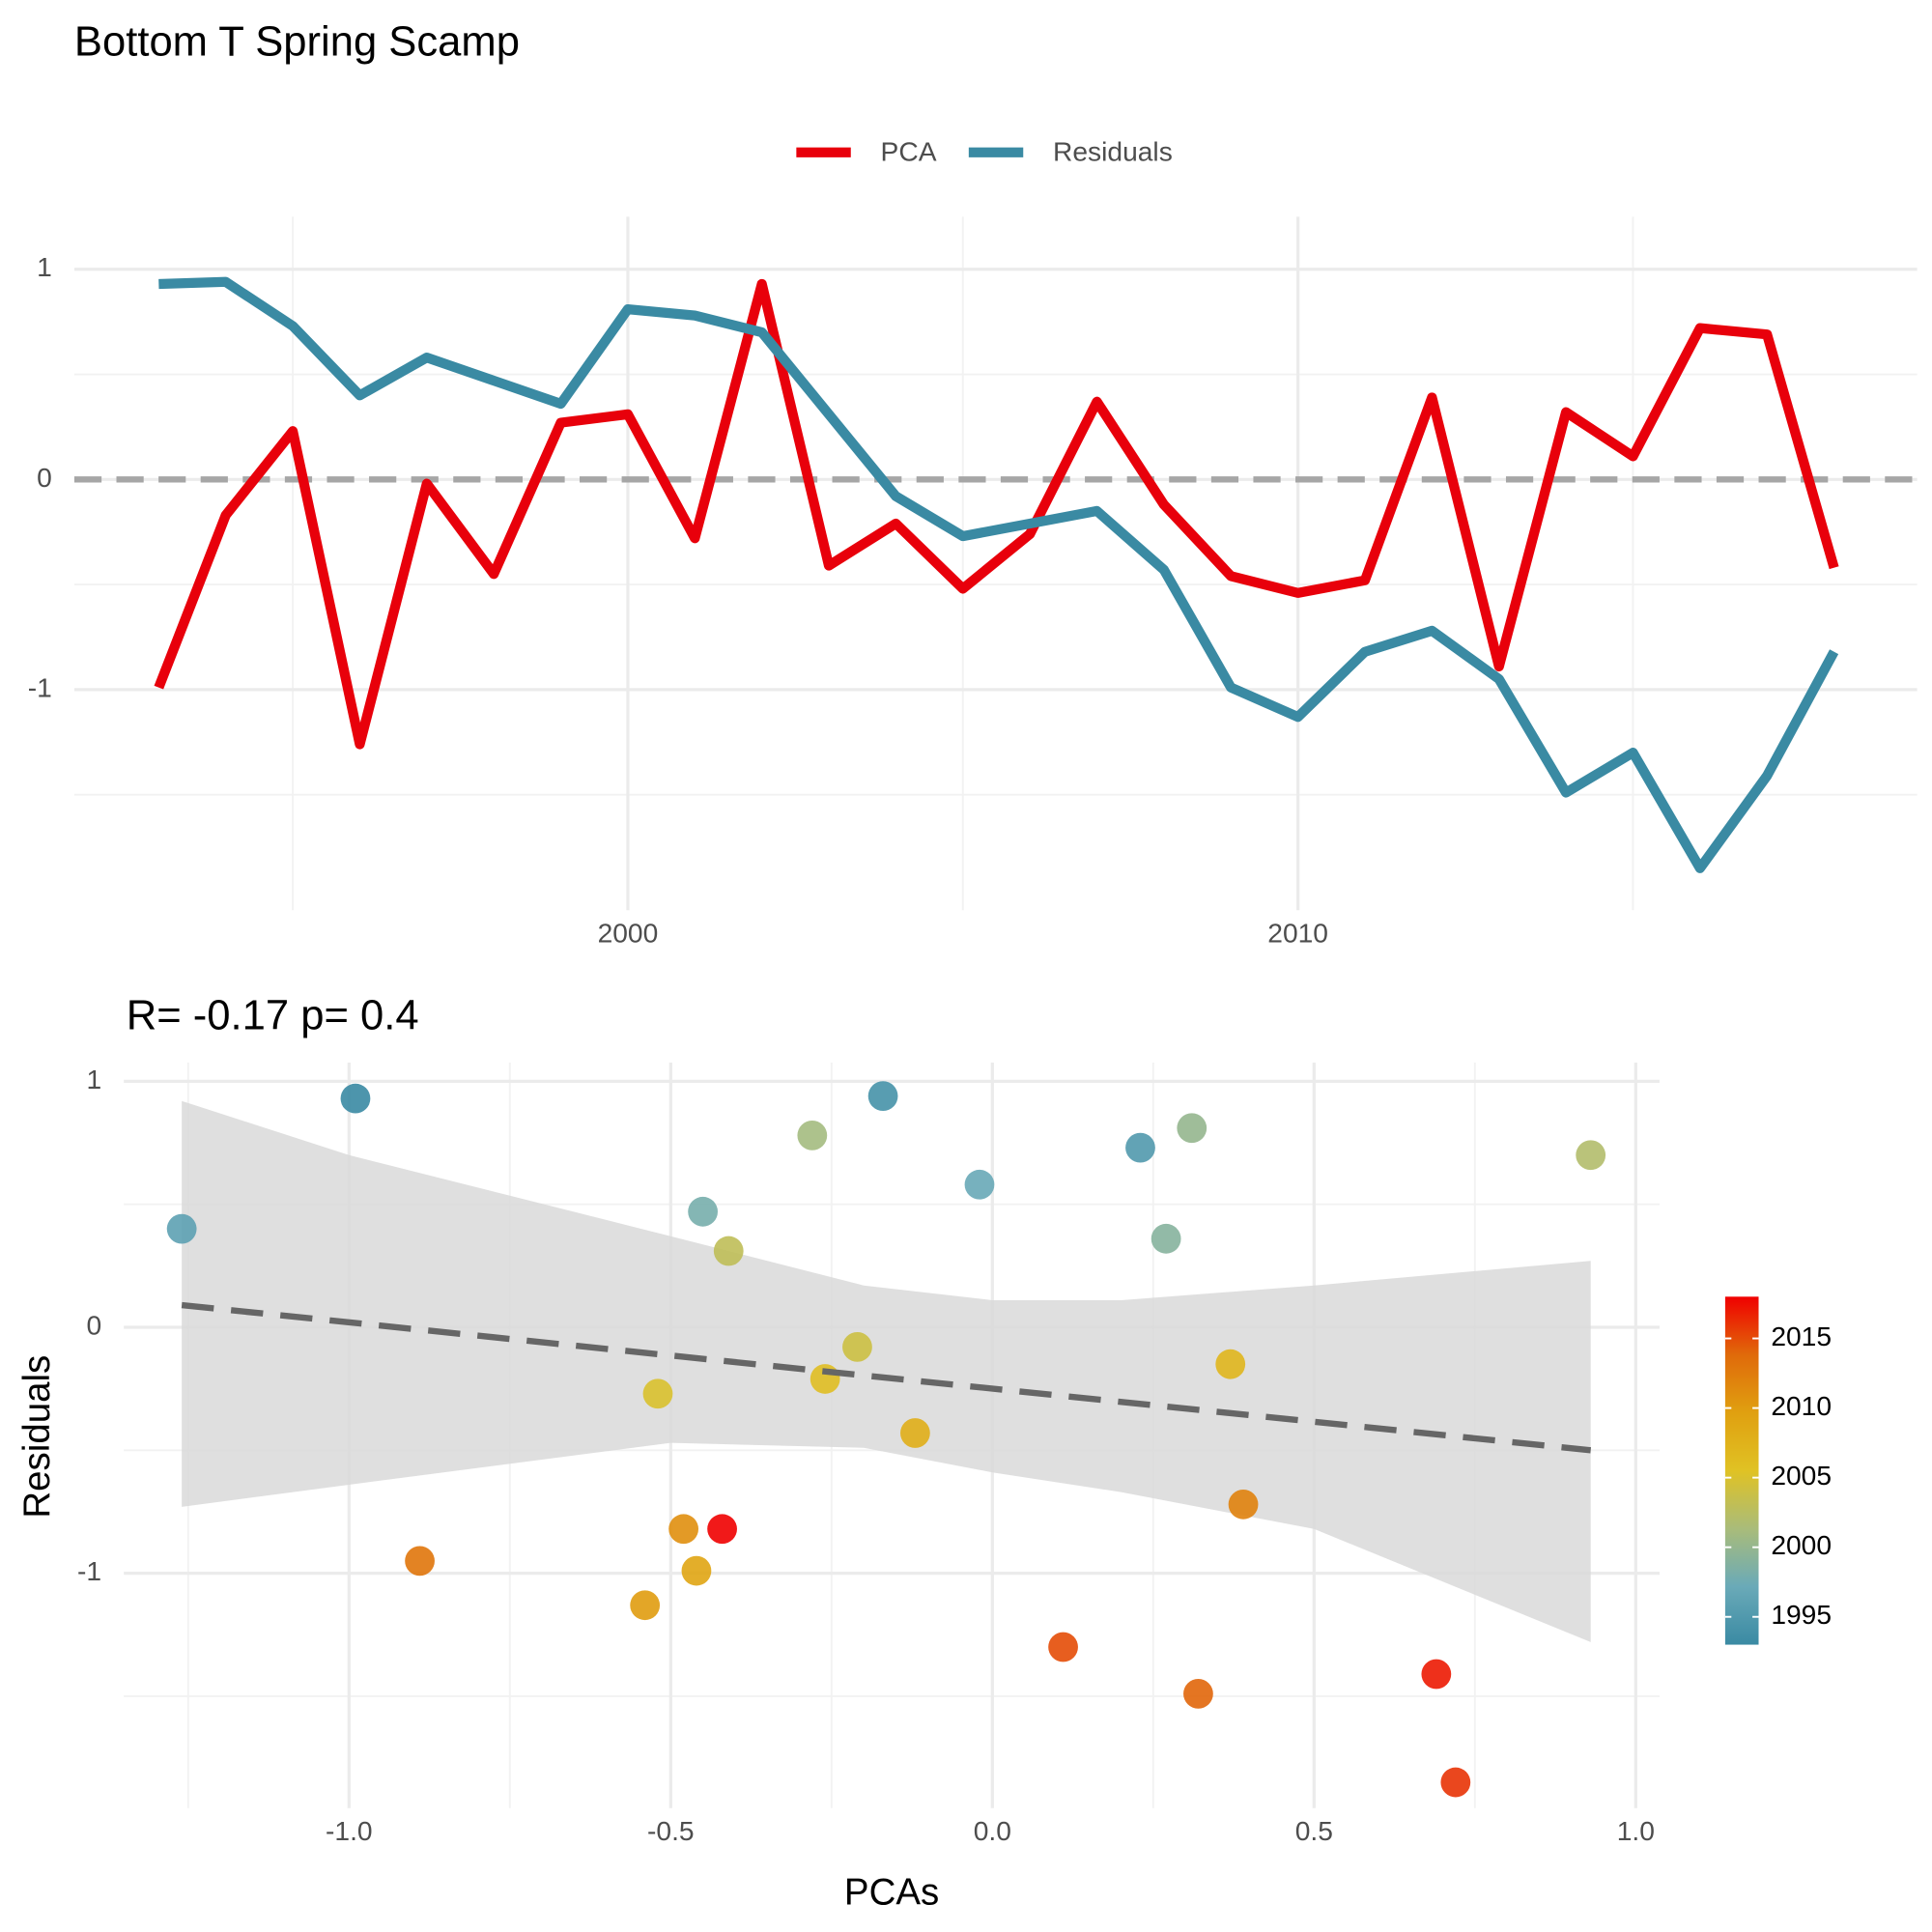 The height and width of the screenshot is (1932, 1932). I want to click on x-tick-label: -0.5, so click(671, 1830).